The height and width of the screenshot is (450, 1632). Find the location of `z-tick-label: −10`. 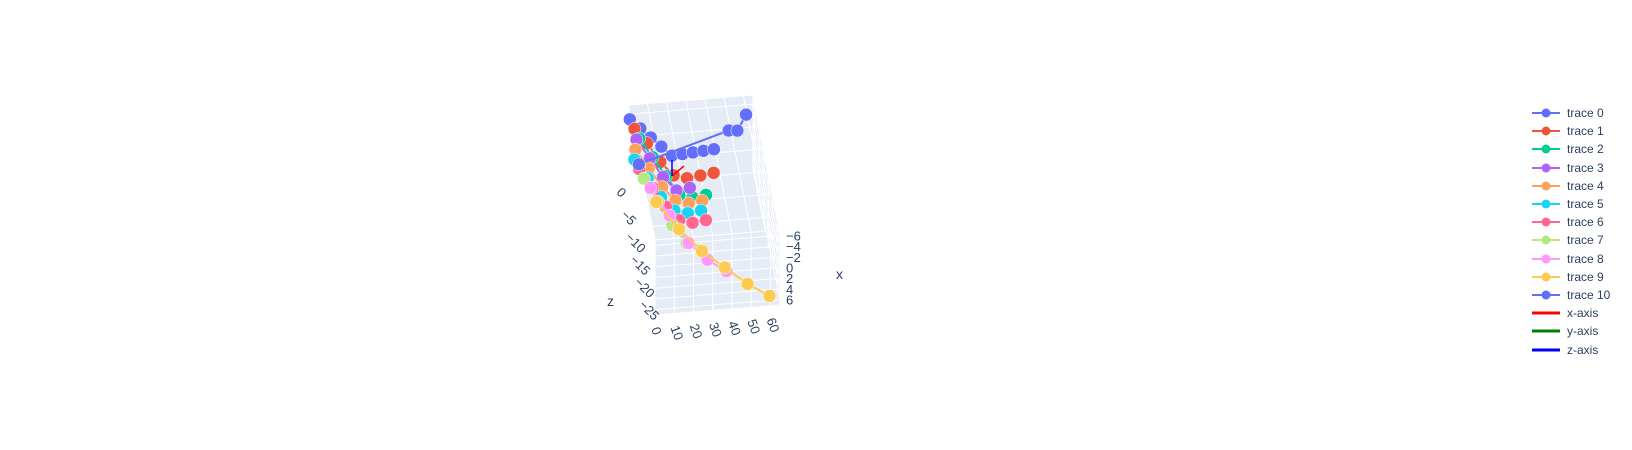

z-tick-label: −10 is located at coordinates (636, 243).